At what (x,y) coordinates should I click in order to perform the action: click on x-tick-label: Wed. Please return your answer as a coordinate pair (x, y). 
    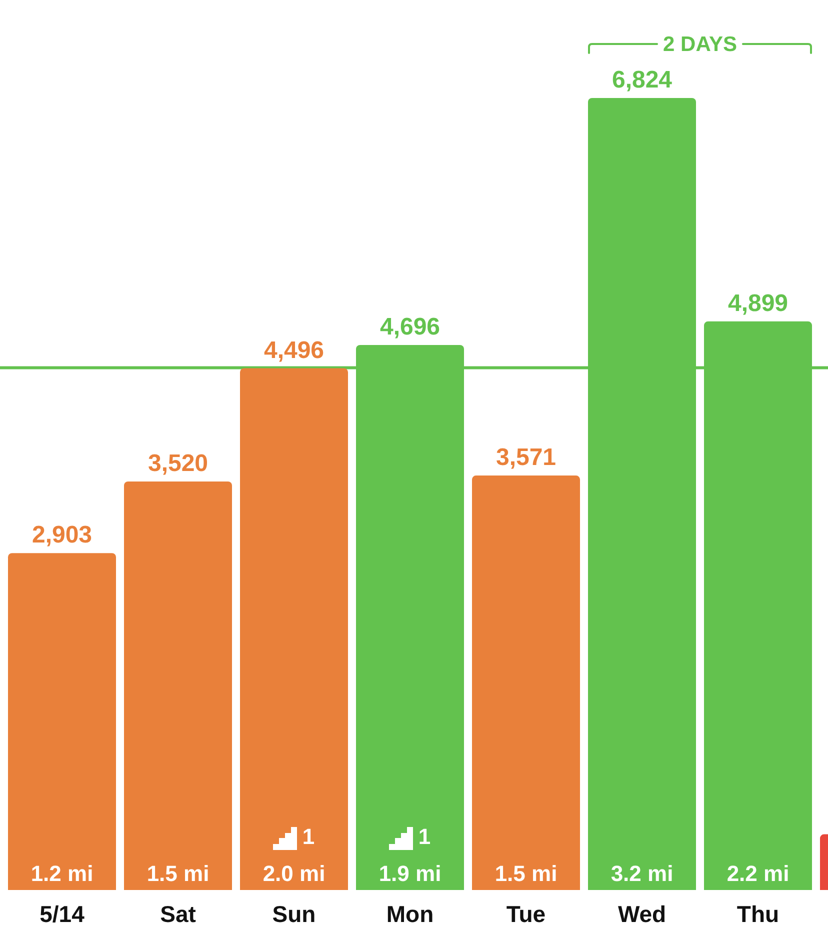
    Looking at the image, I should click on (642, 914).